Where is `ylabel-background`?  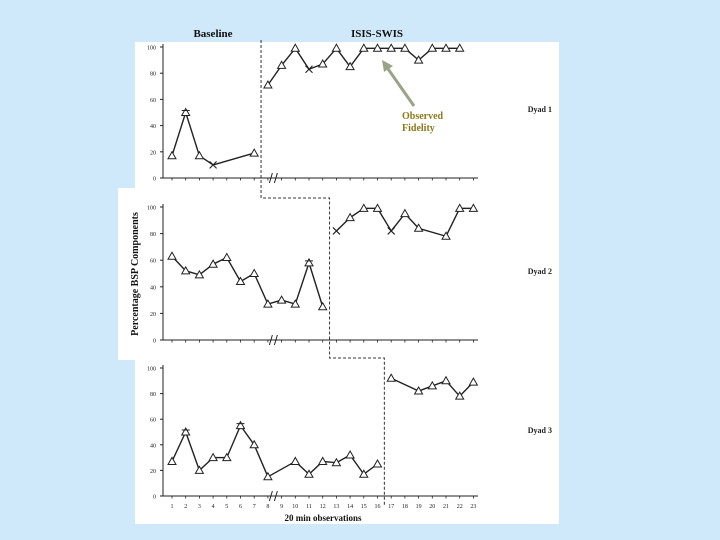 ylabel-background is located at coordinates (128, 274).